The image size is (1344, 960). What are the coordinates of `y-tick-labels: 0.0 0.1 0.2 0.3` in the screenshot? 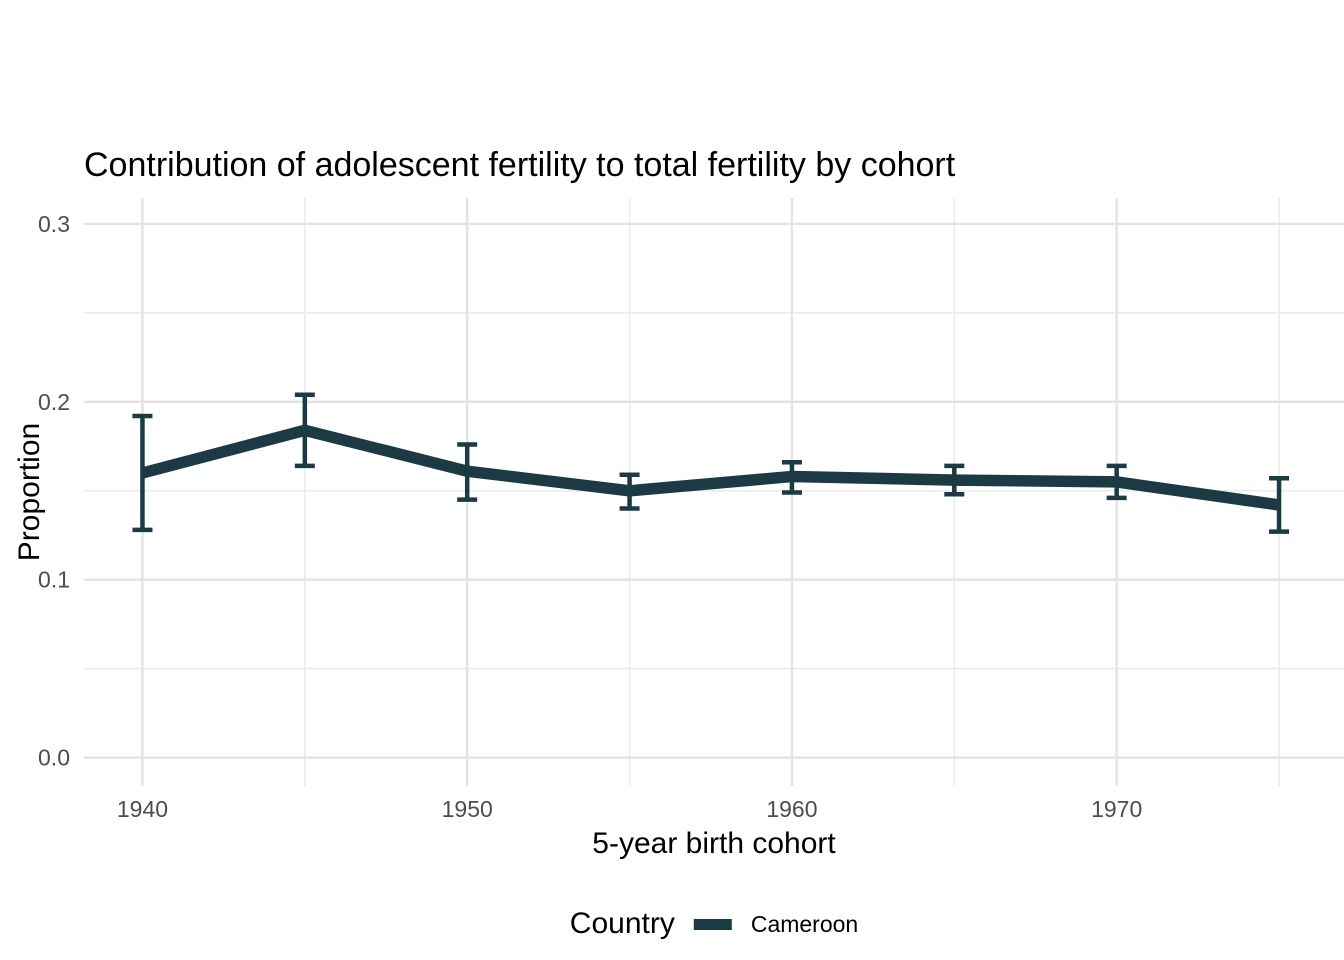 It's located at (54, 491).